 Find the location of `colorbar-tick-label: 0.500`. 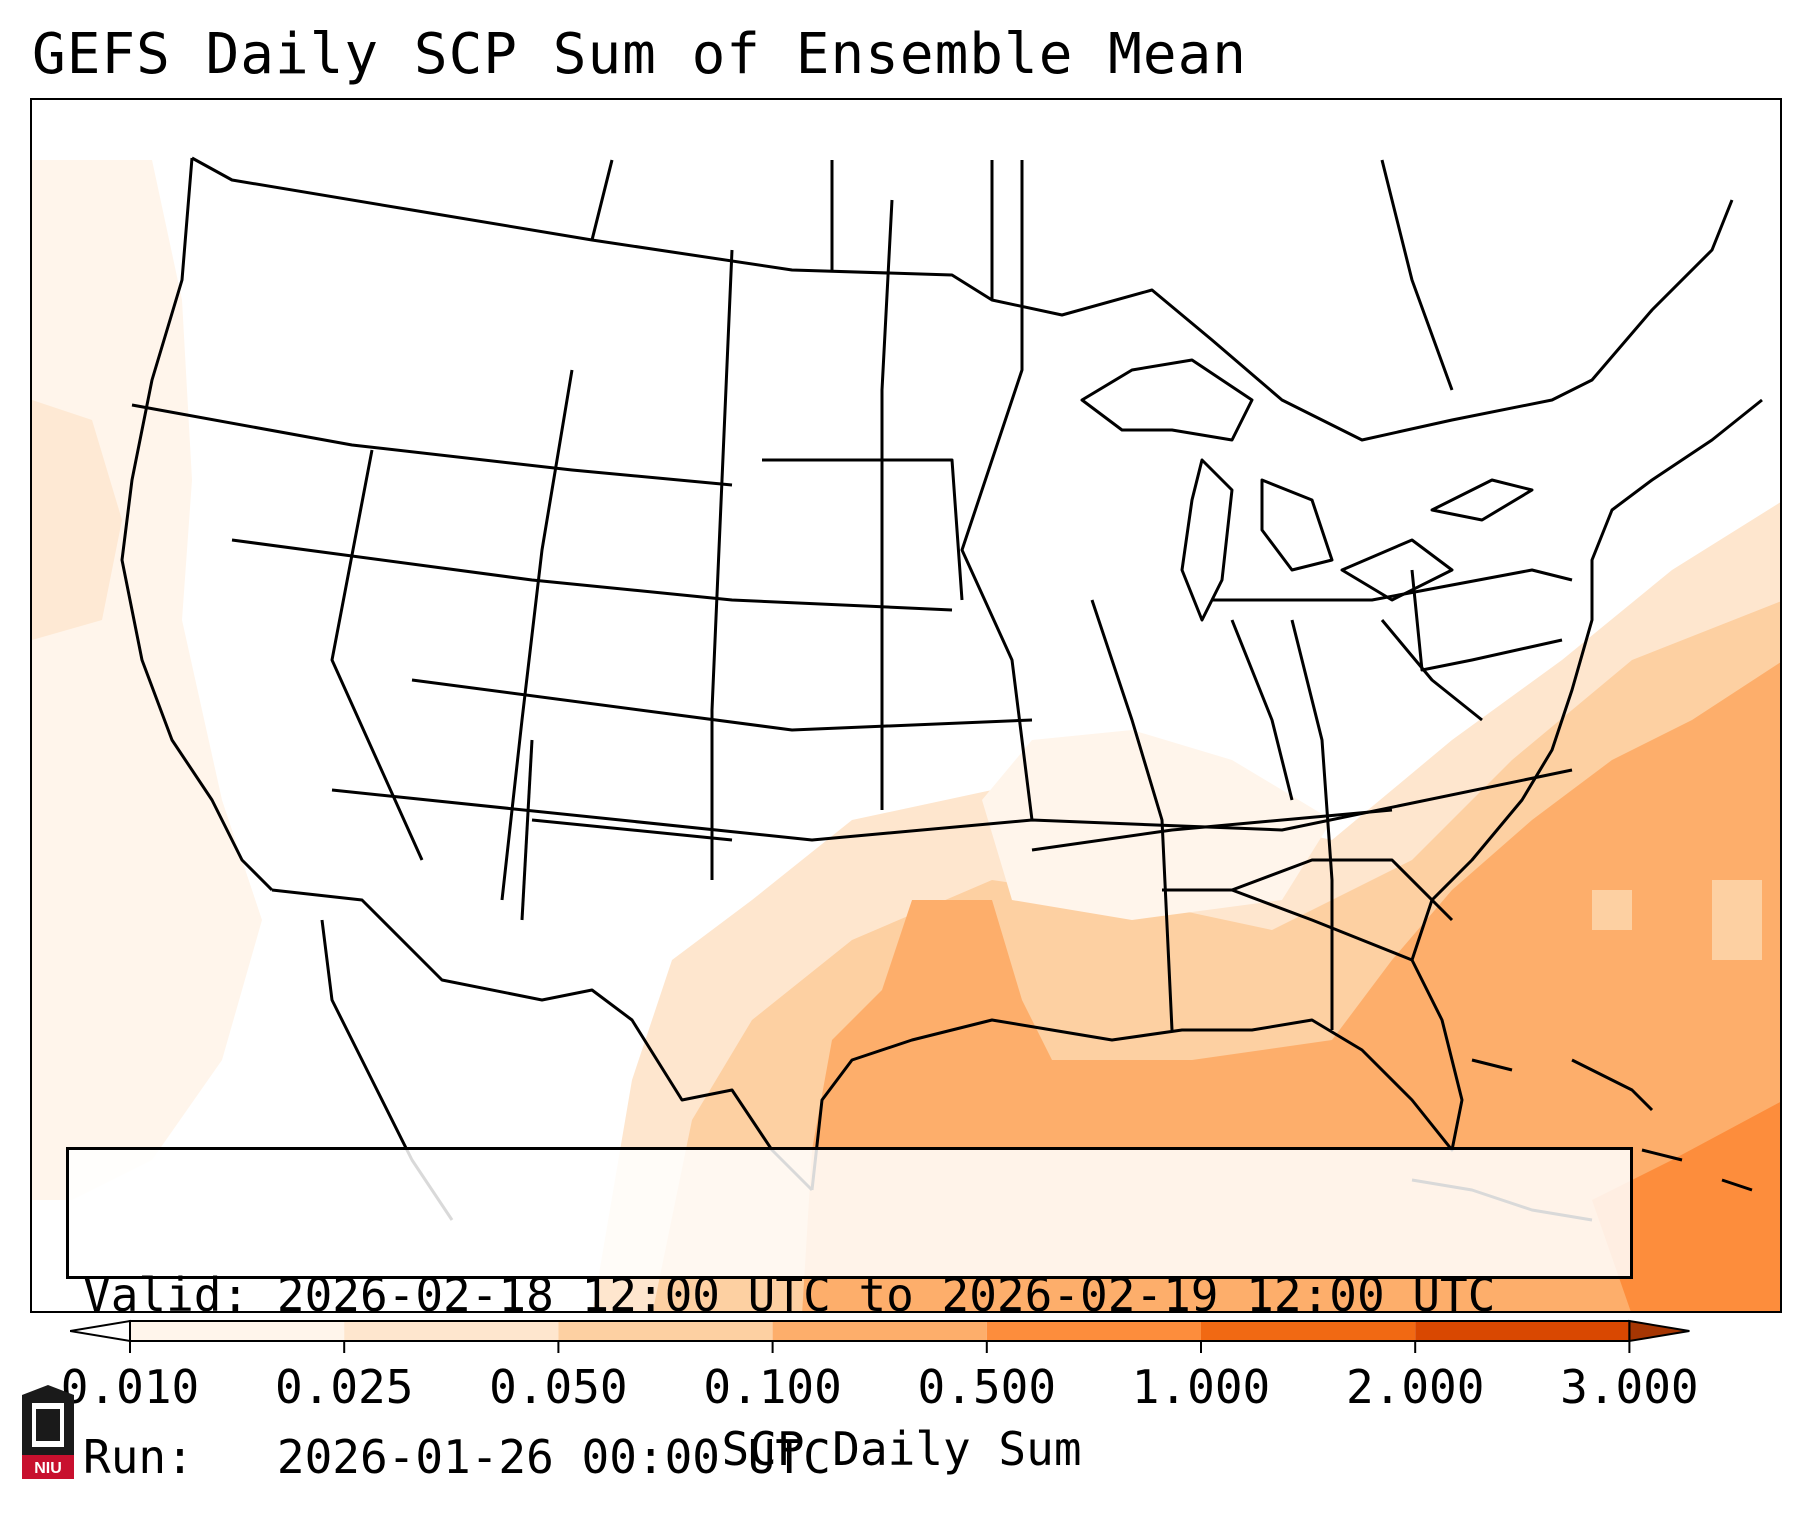

colorbar-tick-label: 0.500 is located at coordinates (987, 1387).